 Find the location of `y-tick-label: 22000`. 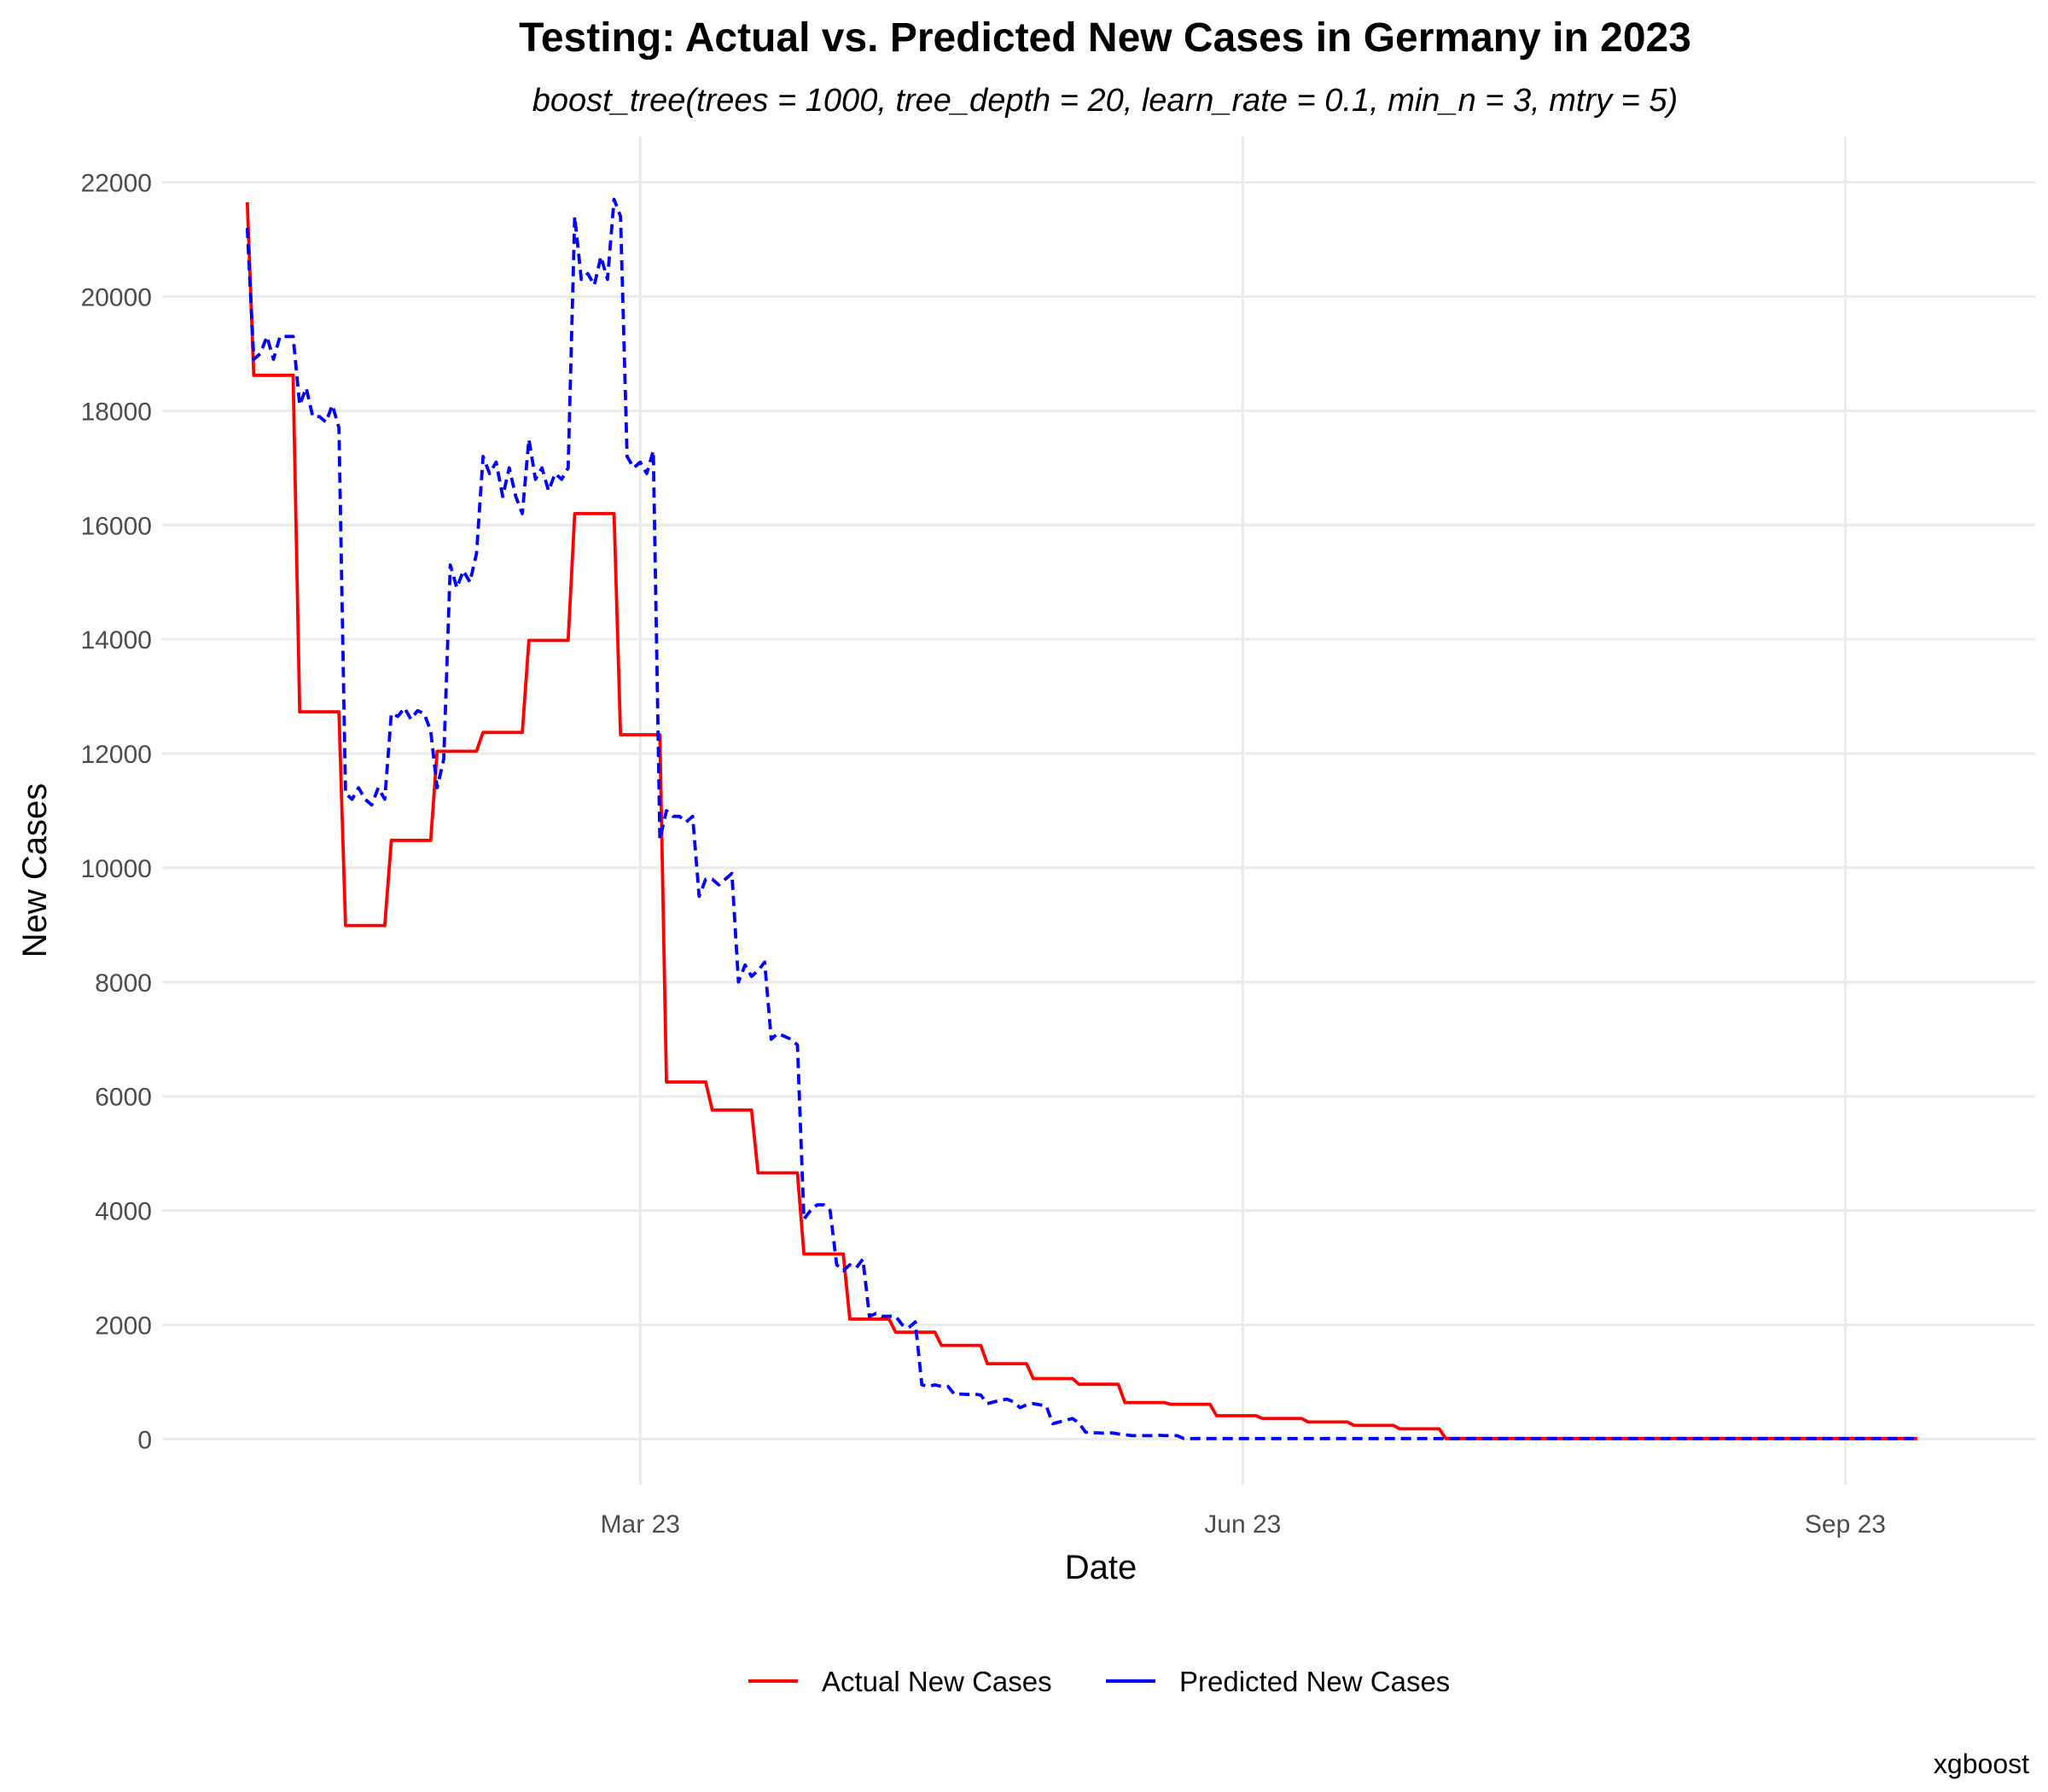

y-tick-label: 22000 is located at coordinates (117, 184).